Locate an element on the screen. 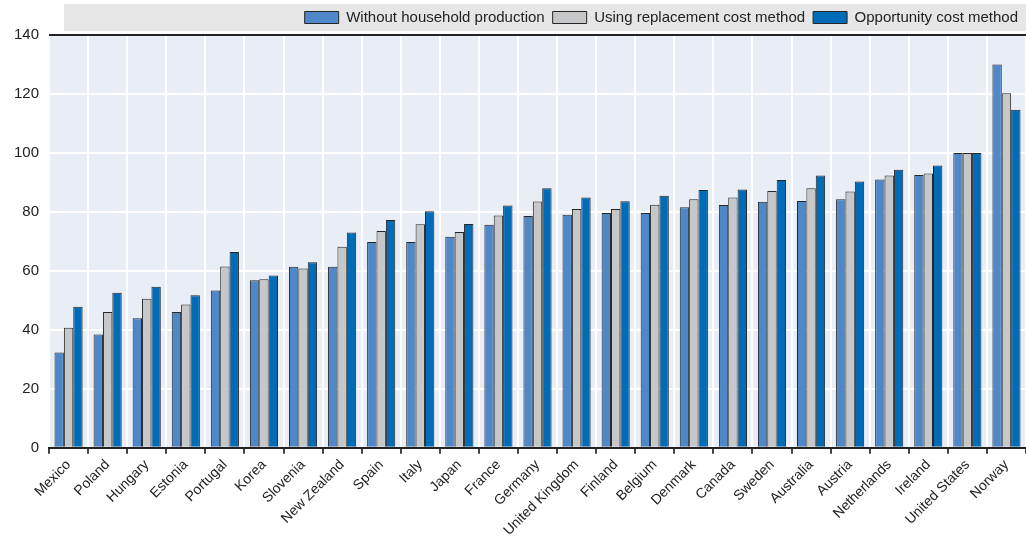 This screenshot has width=1026, height=542. y-tick-label: 0 is located at coordinates (35, 446).